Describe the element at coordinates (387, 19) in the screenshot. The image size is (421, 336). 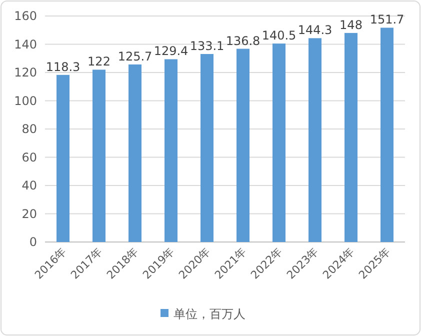
I see `data-label: 151.7` at that location.